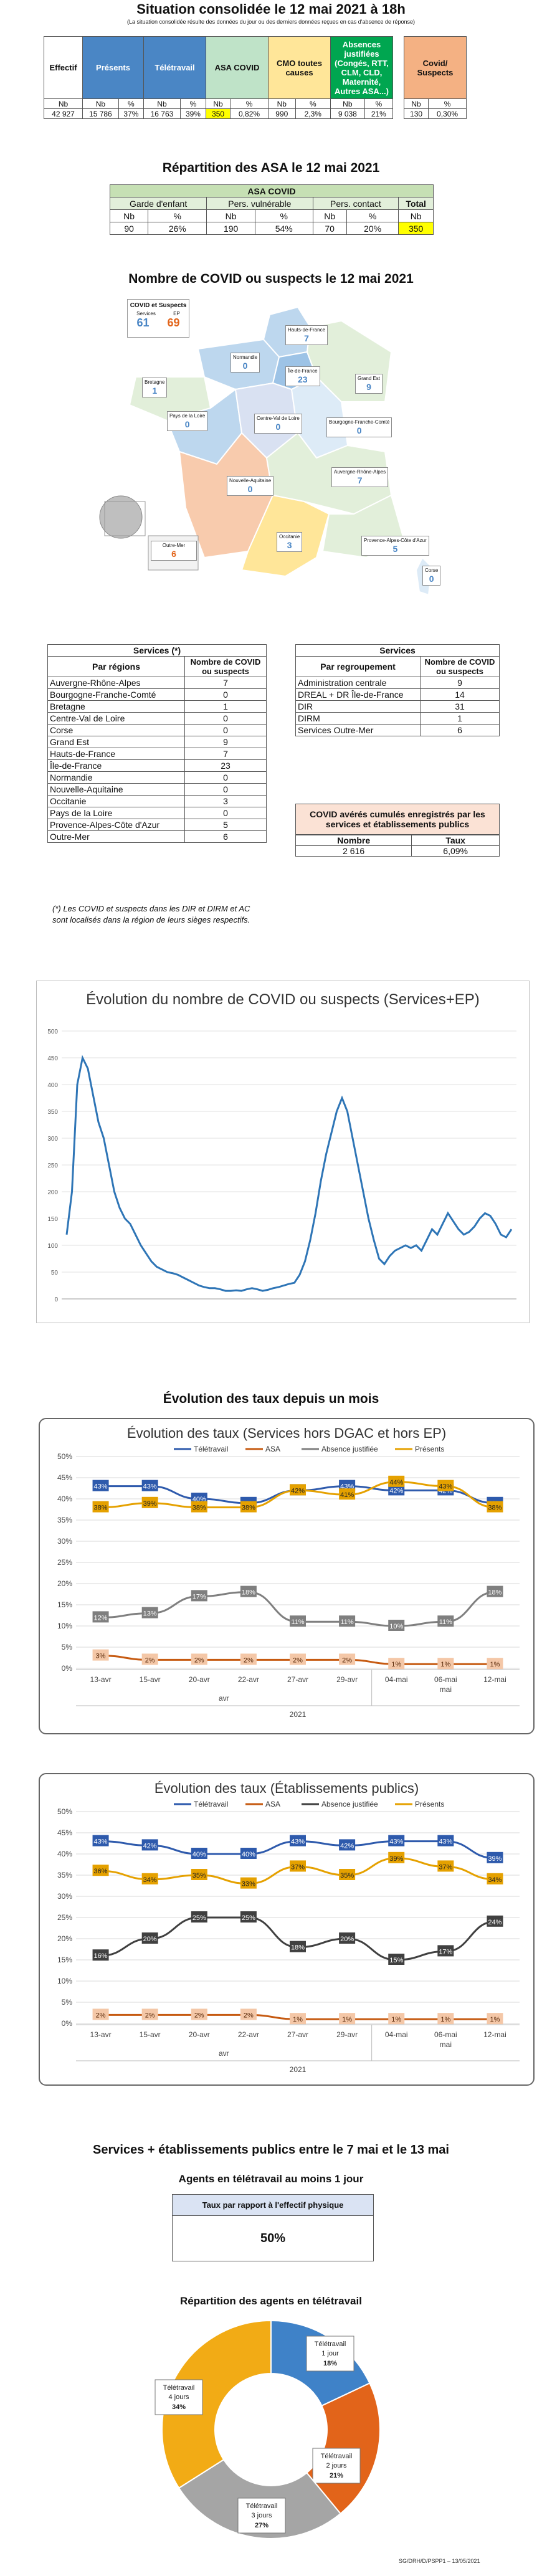  Describe the element at coordinates (313, 113) in the screenshot. I see `value-cell: 2,3%` at that location.